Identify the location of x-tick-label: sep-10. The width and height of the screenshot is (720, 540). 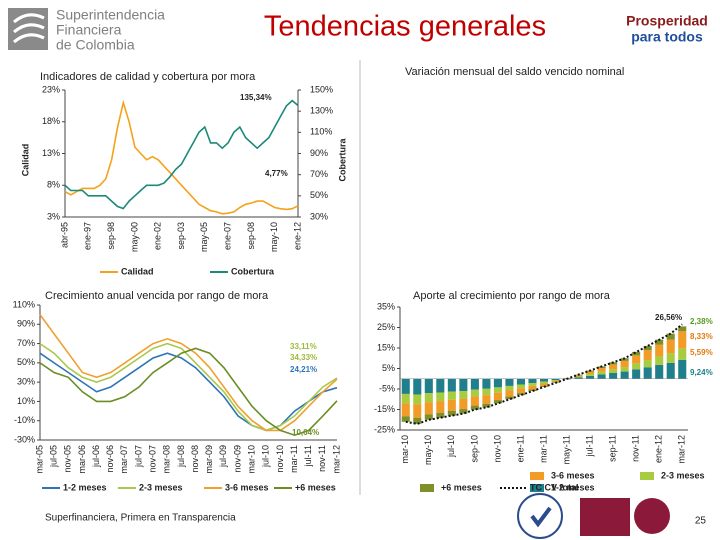
(474, 449).